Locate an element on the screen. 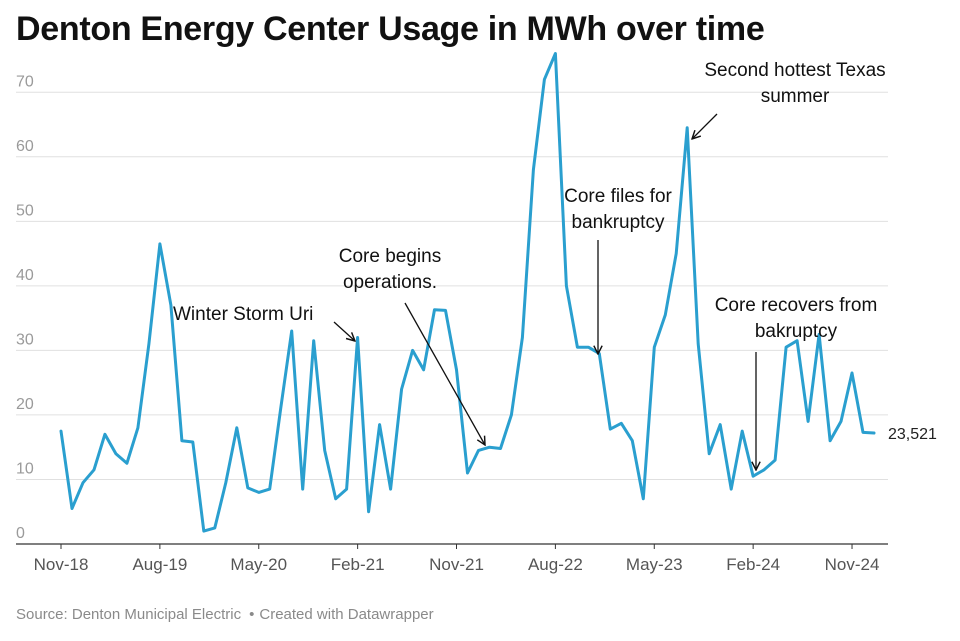  x-tick-label: May-20 is located at coordinates (258, 564).